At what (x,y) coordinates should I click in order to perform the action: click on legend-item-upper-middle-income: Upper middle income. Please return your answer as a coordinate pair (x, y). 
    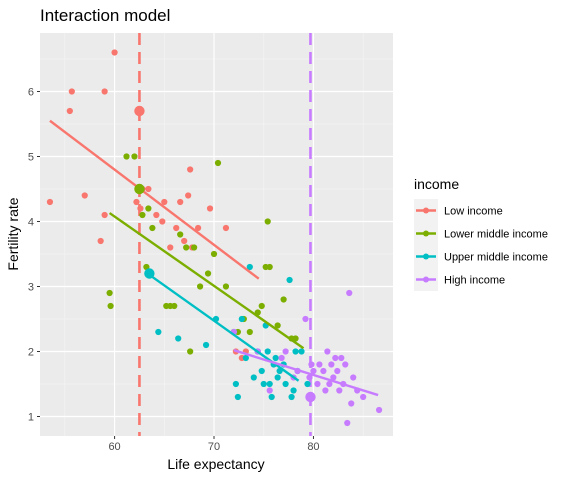
    Looking at the image, I should click on (481, 256).